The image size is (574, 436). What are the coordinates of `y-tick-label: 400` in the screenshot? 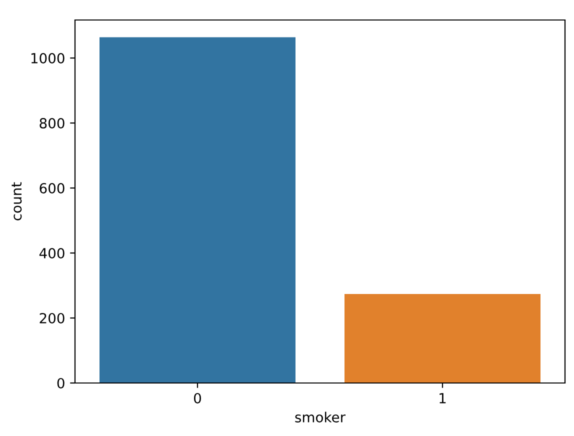 It's located at (51, 253).